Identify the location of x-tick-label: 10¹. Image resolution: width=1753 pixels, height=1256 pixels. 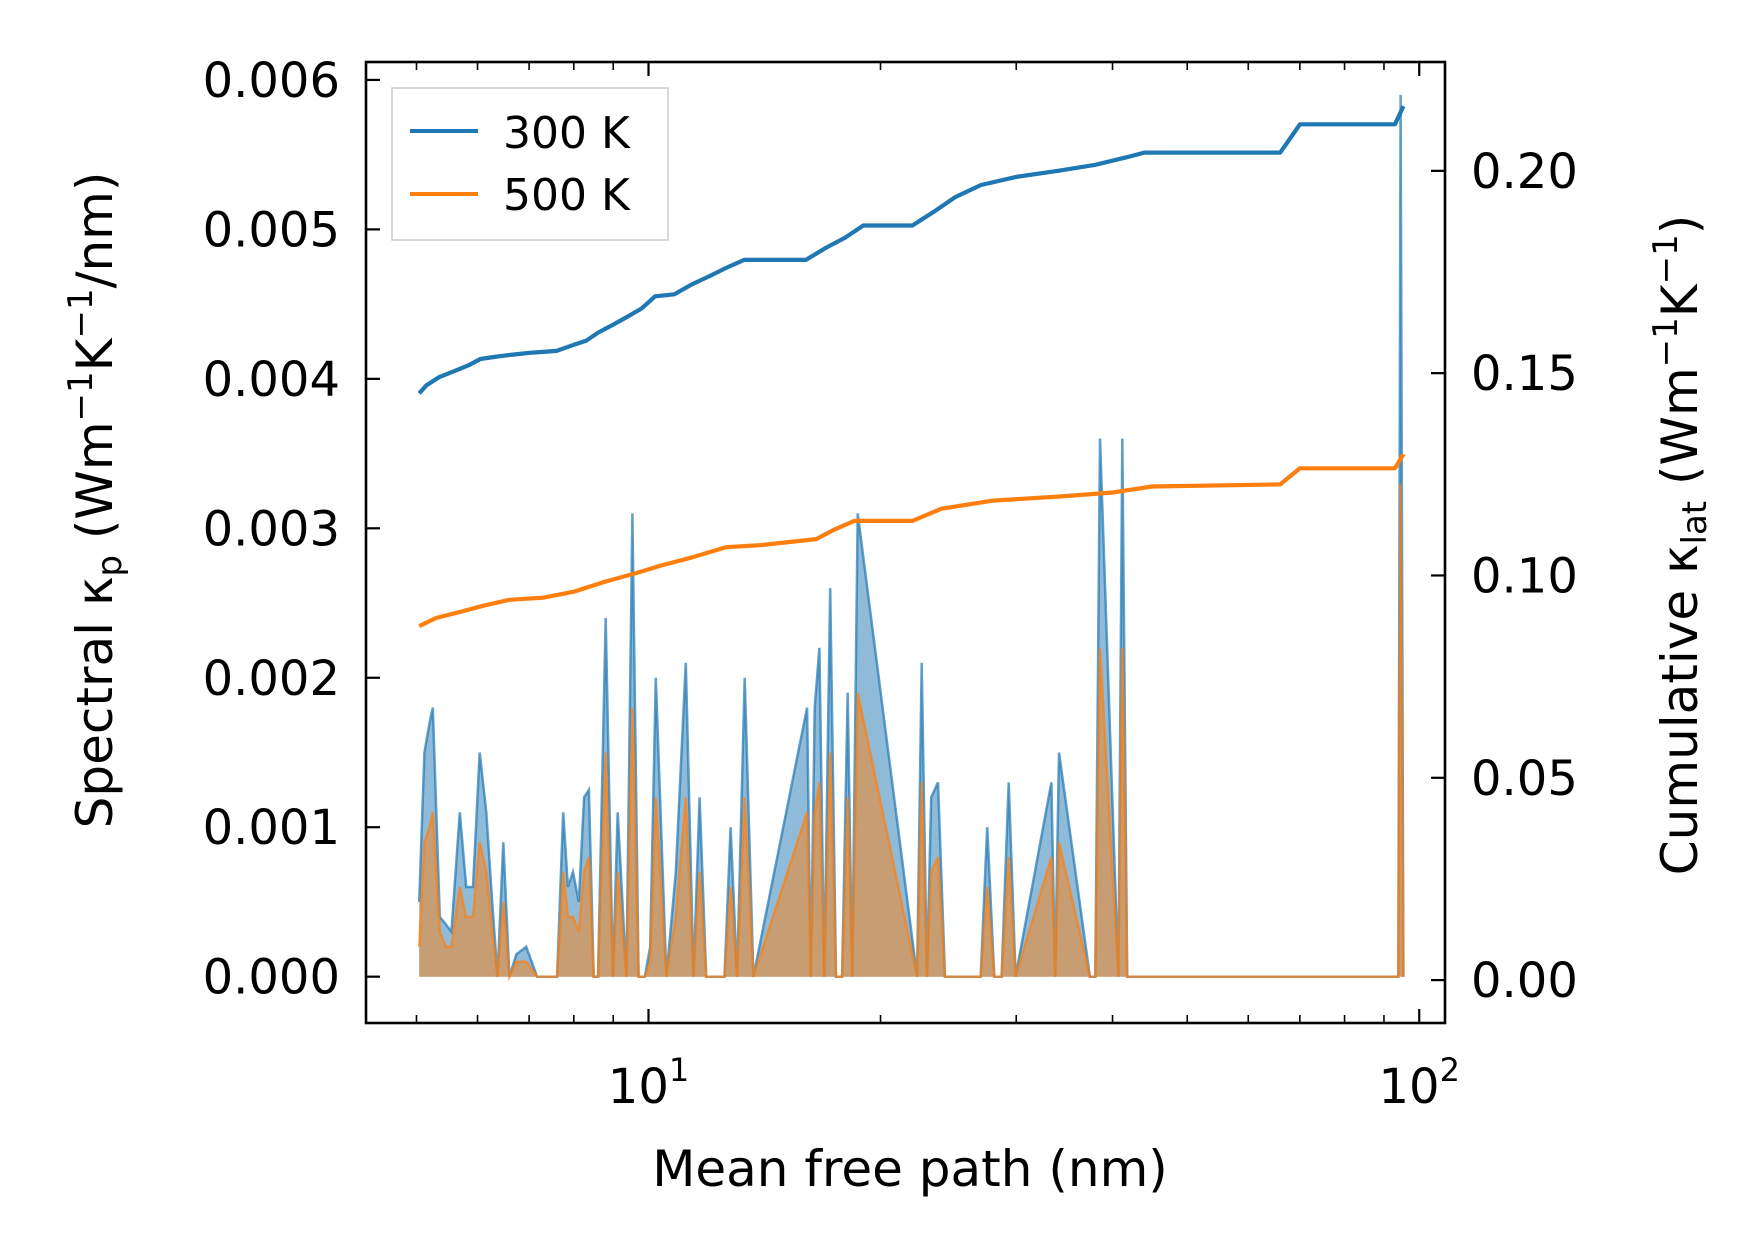
(648, 1083).